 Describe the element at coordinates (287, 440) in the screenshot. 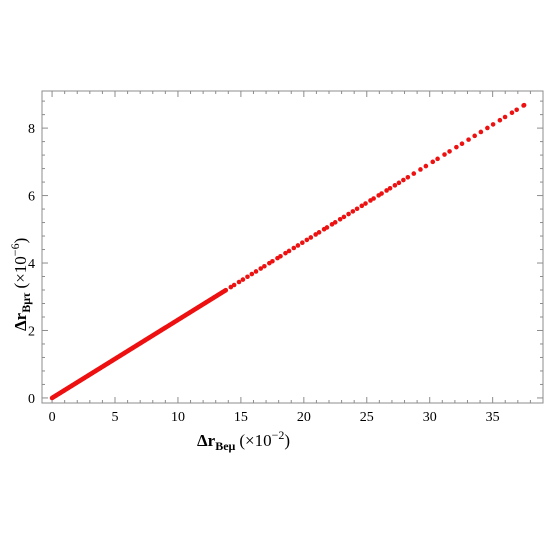

I see `x-axis-title-close: )` at that location.